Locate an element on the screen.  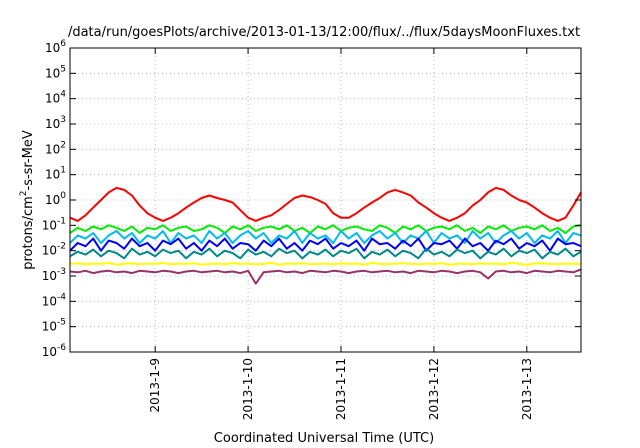
y-tick-label: 10⁰ is located at coordinates (55, 199).